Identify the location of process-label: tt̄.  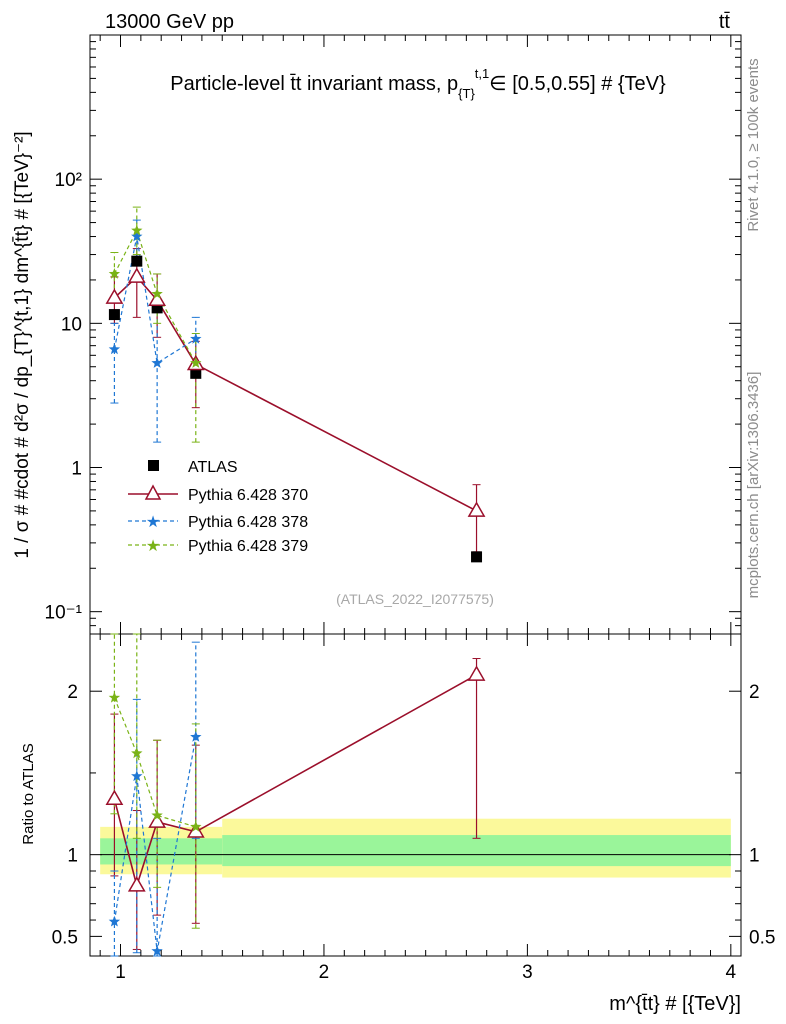
(725, 22).